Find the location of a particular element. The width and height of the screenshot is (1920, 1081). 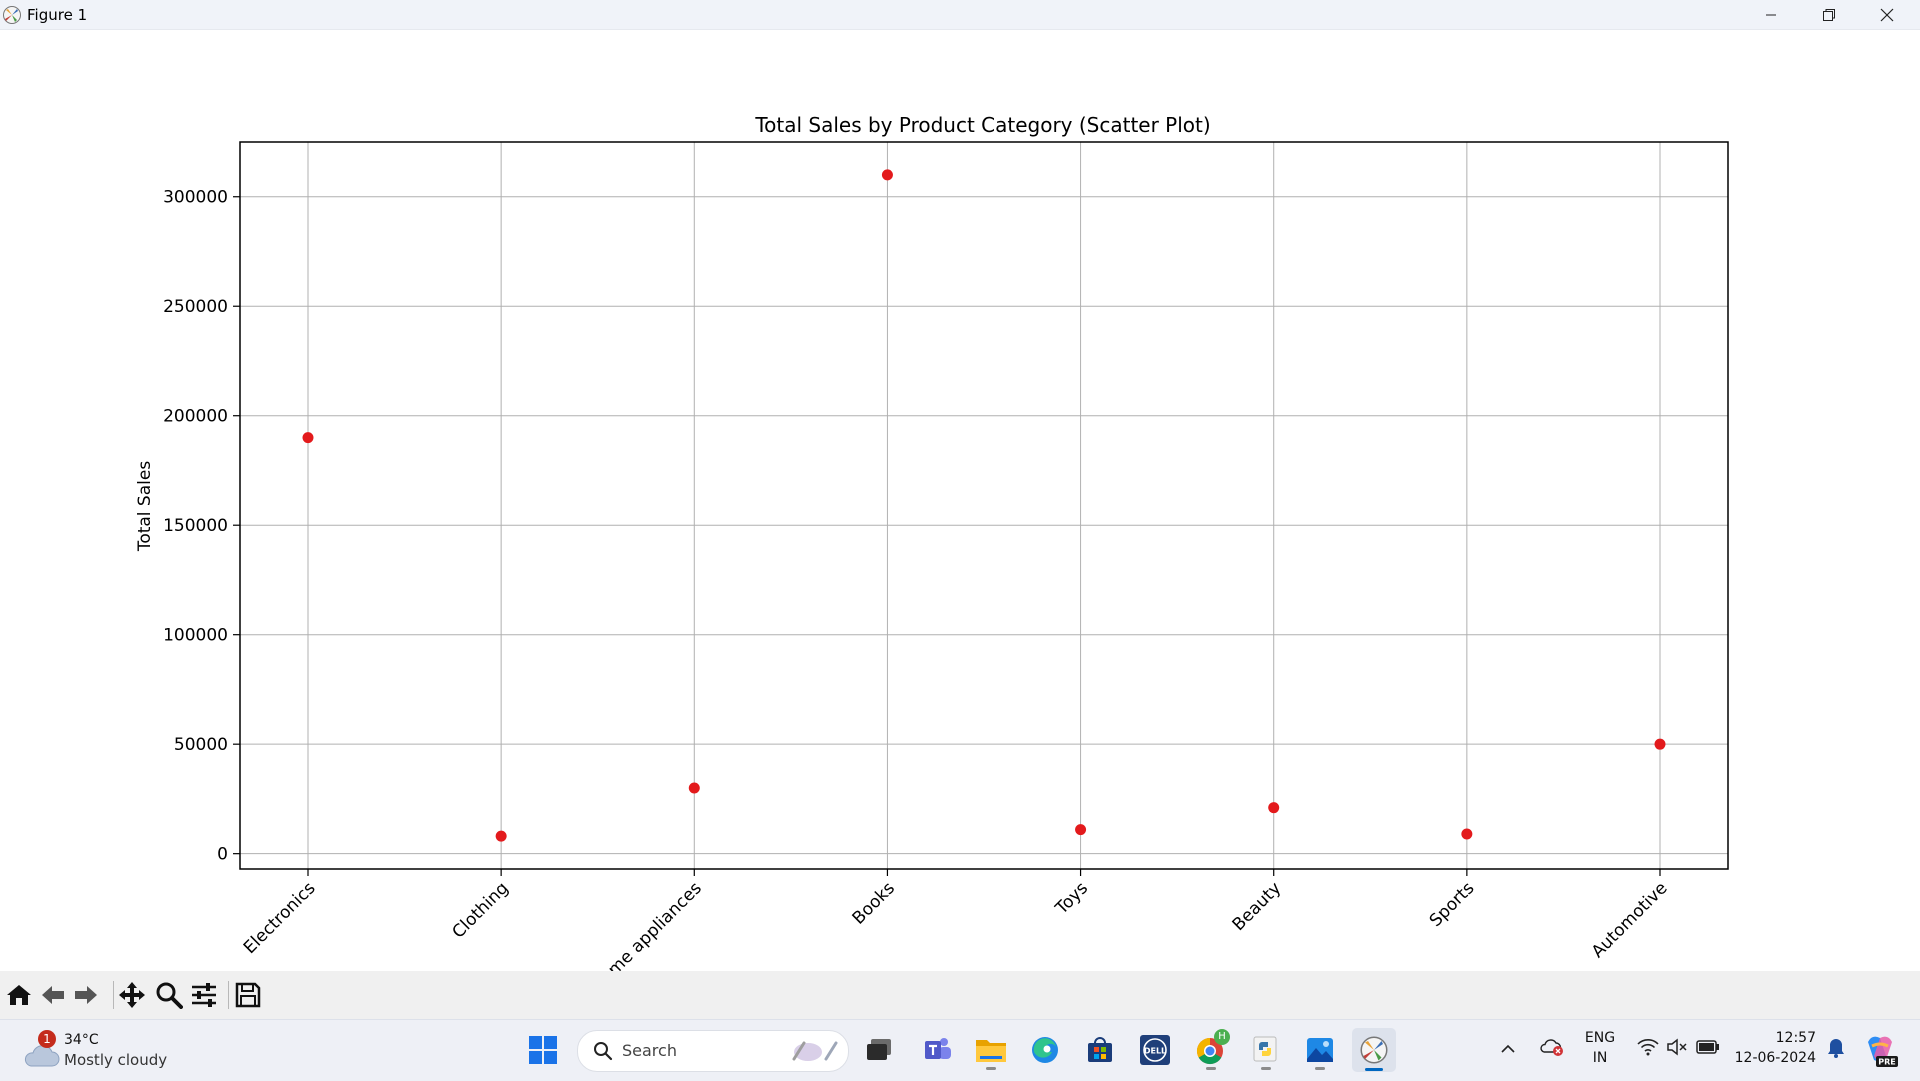

search-icon is located at coordinates (603, 1051).